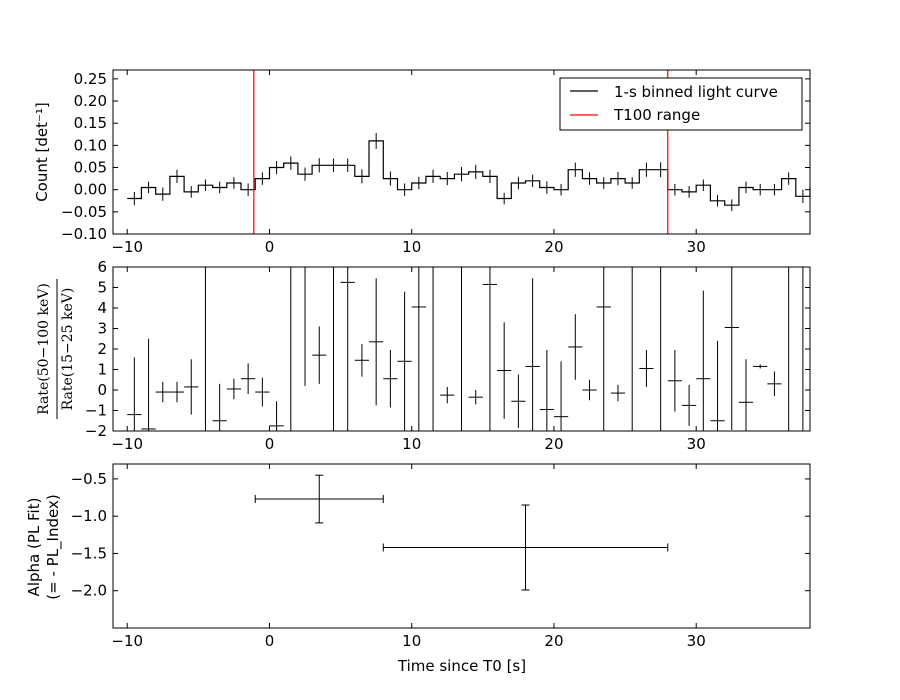  Describe the element at coordinates (68, 349) in the screenshot. I see `hardness-ratio-label-denominator: Rate(15−25 keV)` at that location.